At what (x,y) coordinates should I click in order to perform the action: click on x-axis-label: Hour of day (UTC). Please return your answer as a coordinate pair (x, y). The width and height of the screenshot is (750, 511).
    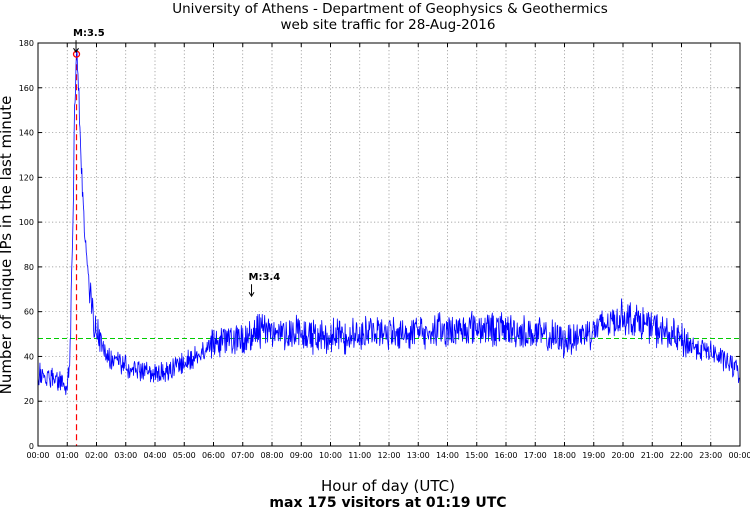
    Looking at the image, I should click on (388, 486).